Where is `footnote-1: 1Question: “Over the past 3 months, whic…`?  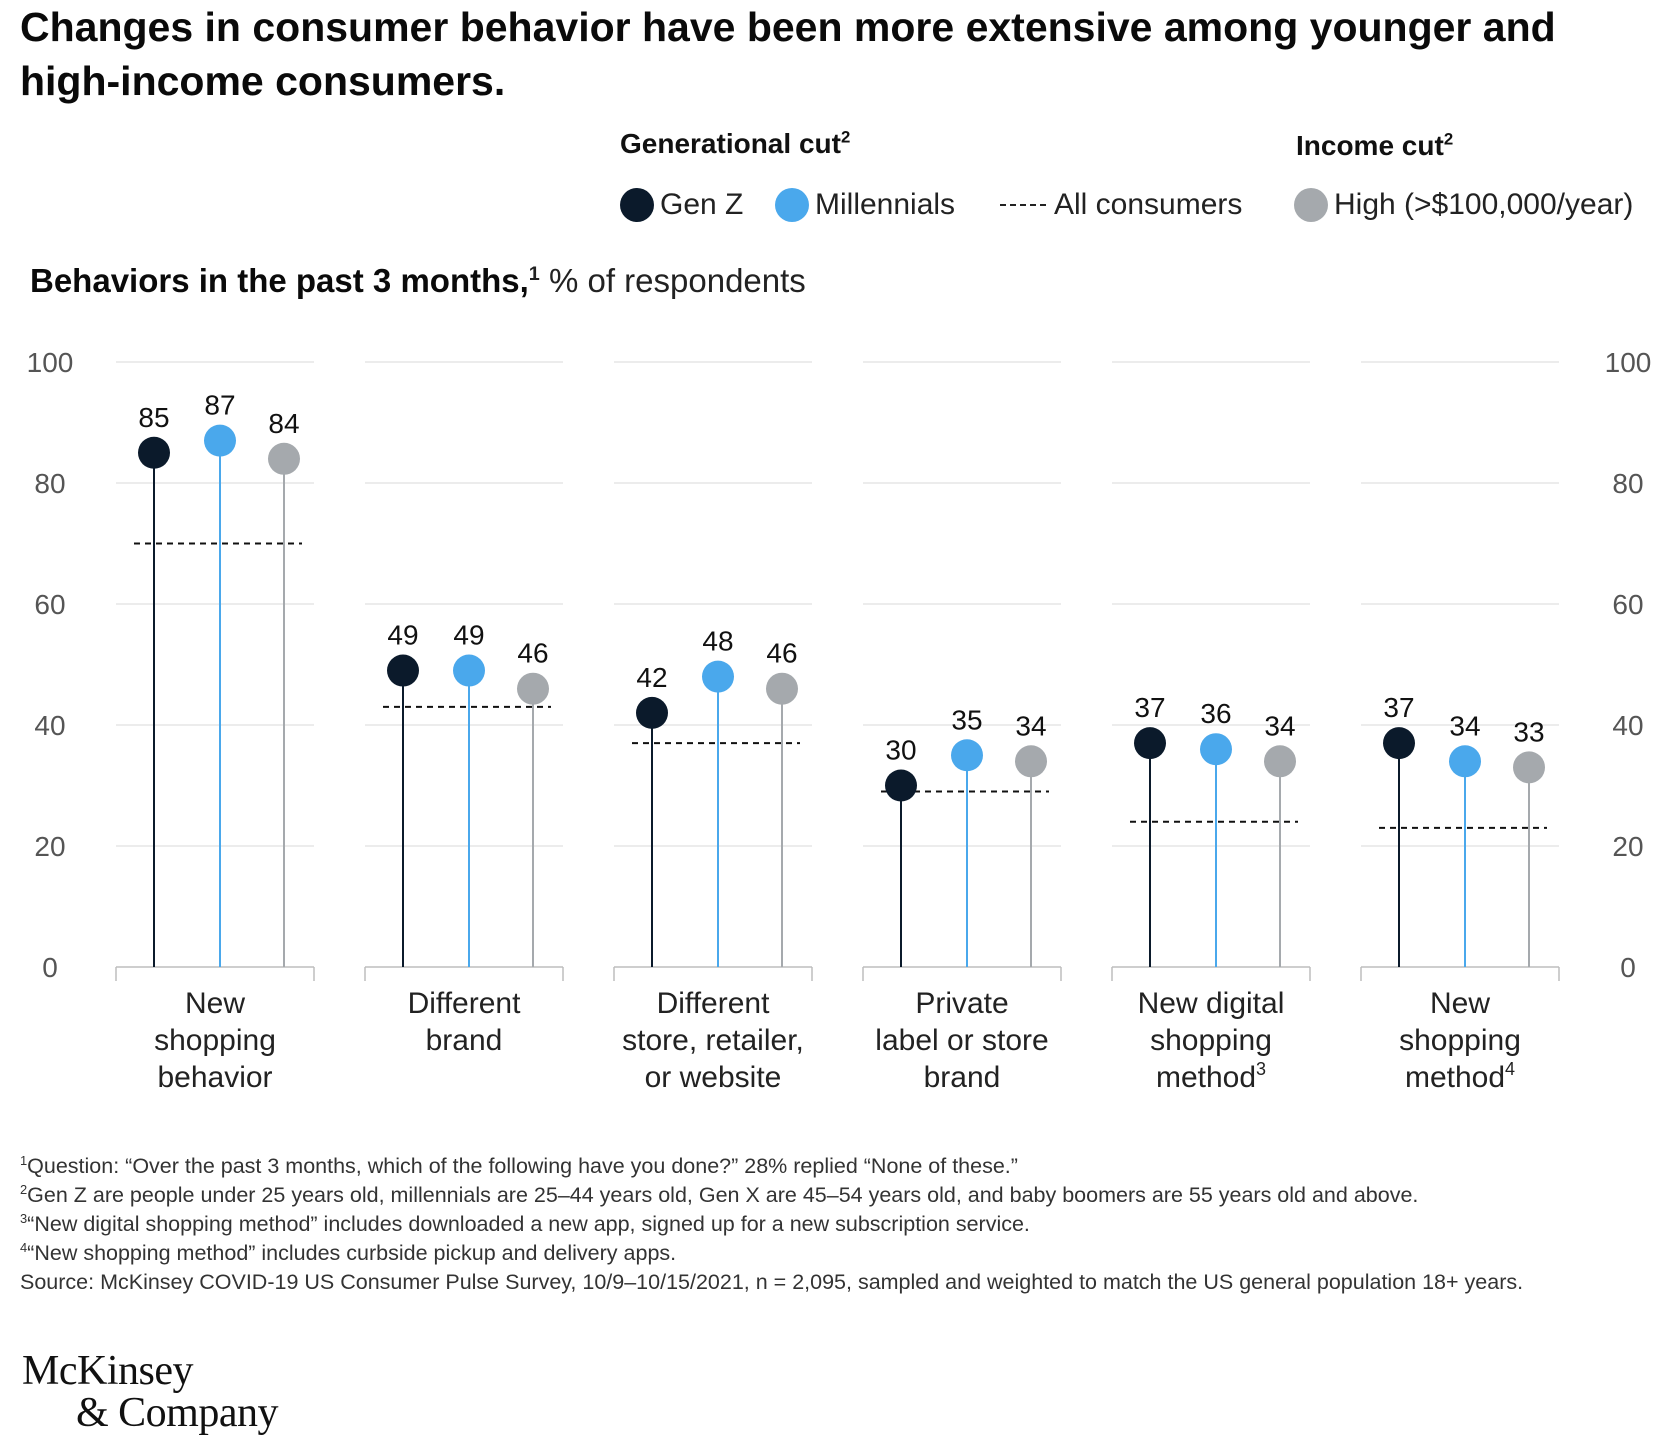
footnote-1: 1Question: “Over the past 3 months, whic… is located at coordinates (519, 1165).